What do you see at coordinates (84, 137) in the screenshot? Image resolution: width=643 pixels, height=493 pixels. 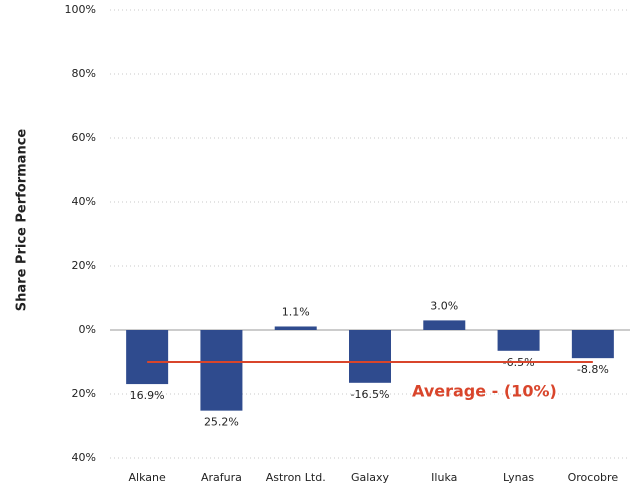 I see `y-tick-label: 60%` at bounding box center [84, 137].